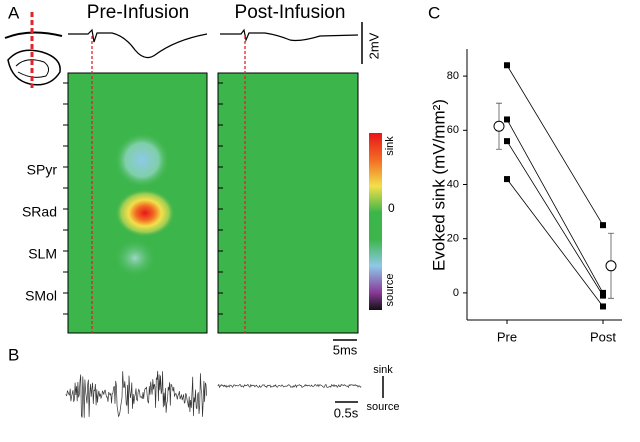  What do you see at coordinates (603, 336) in the screenshot?
I see `x-tick-label: Post` at bounding box center [603, 336].